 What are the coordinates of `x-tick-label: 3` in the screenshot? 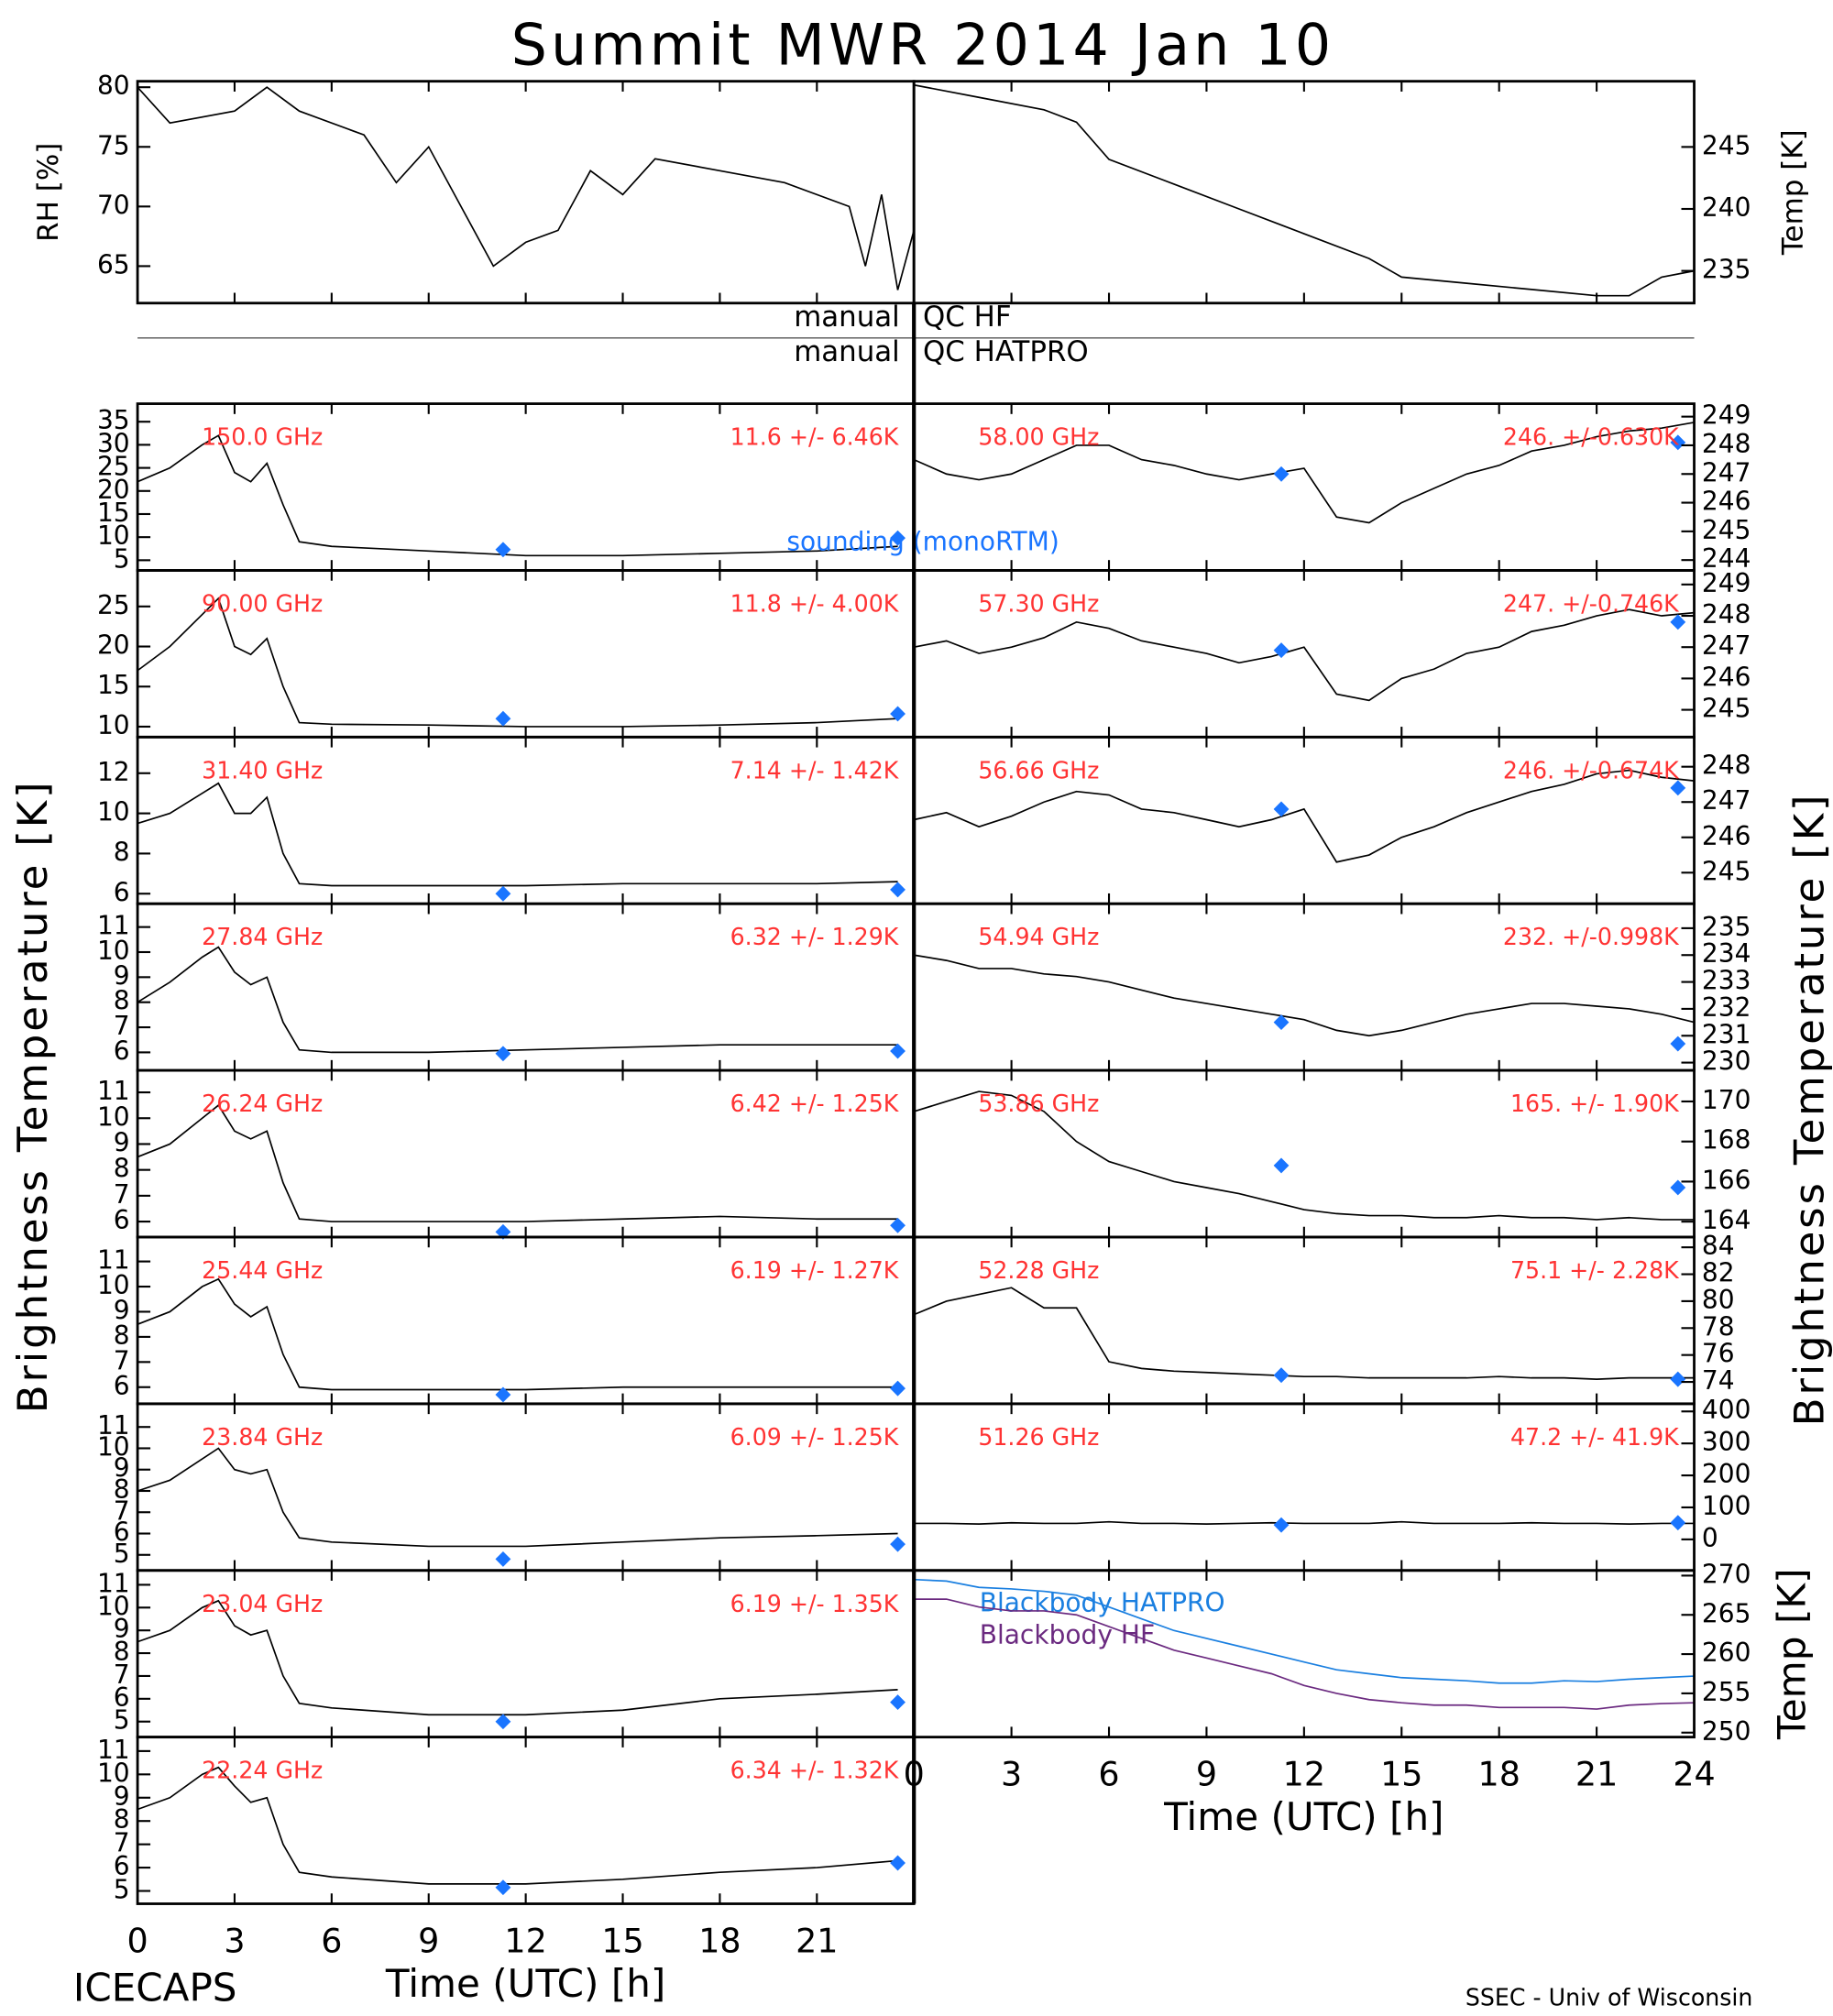 It's located at (234, 1940).